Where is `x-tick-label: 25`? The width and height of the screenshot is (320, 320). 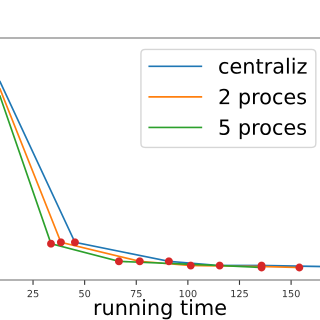 x-tick-label: 25 is located at coordinates (33, 294).